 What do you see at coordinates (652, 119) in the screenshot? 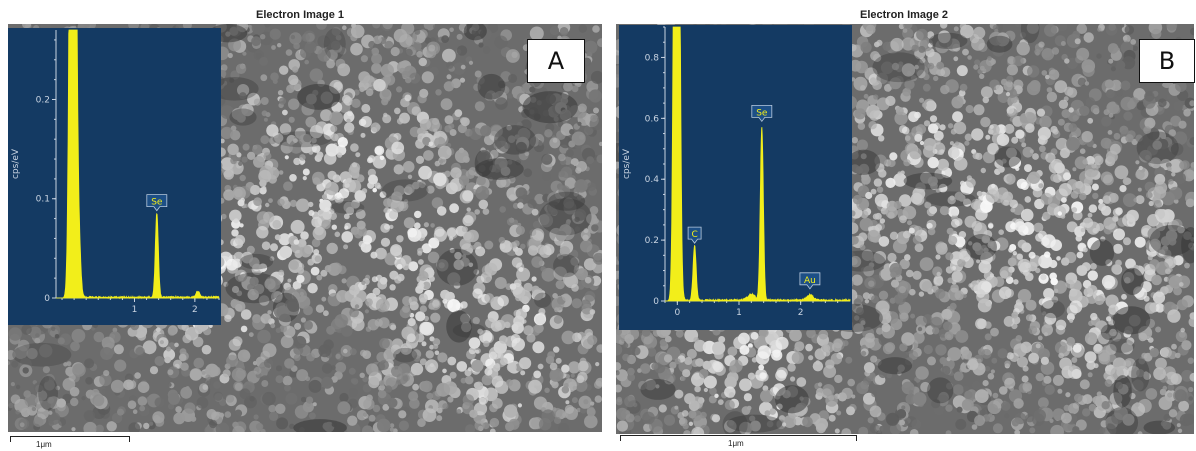
I see `y-tick-label: 0.6` at bounding box center [652, 119].